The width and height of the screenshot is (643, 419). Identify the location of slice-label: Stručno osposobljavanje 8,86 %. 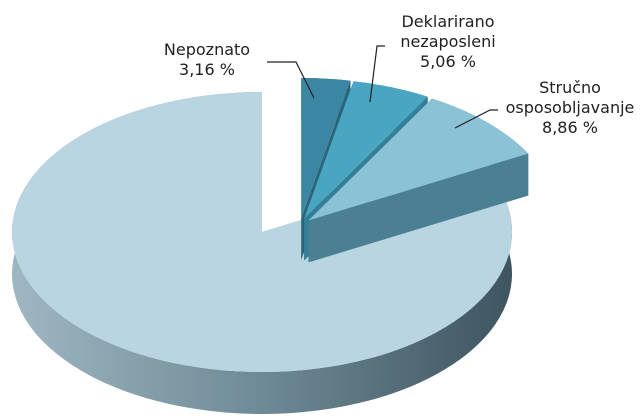
(570, 108).